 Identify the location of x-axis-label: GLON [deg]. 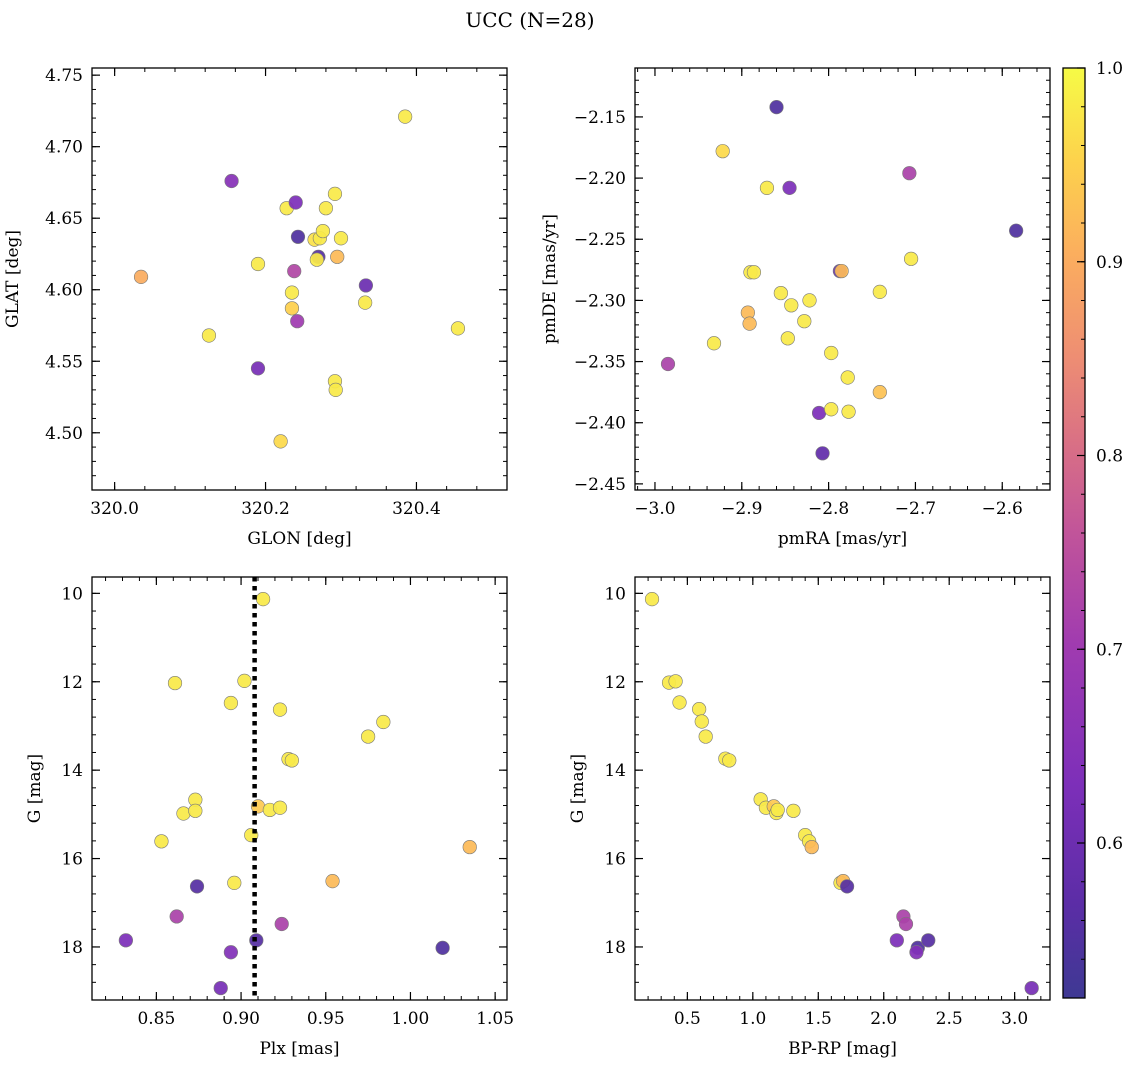
(299, 539).